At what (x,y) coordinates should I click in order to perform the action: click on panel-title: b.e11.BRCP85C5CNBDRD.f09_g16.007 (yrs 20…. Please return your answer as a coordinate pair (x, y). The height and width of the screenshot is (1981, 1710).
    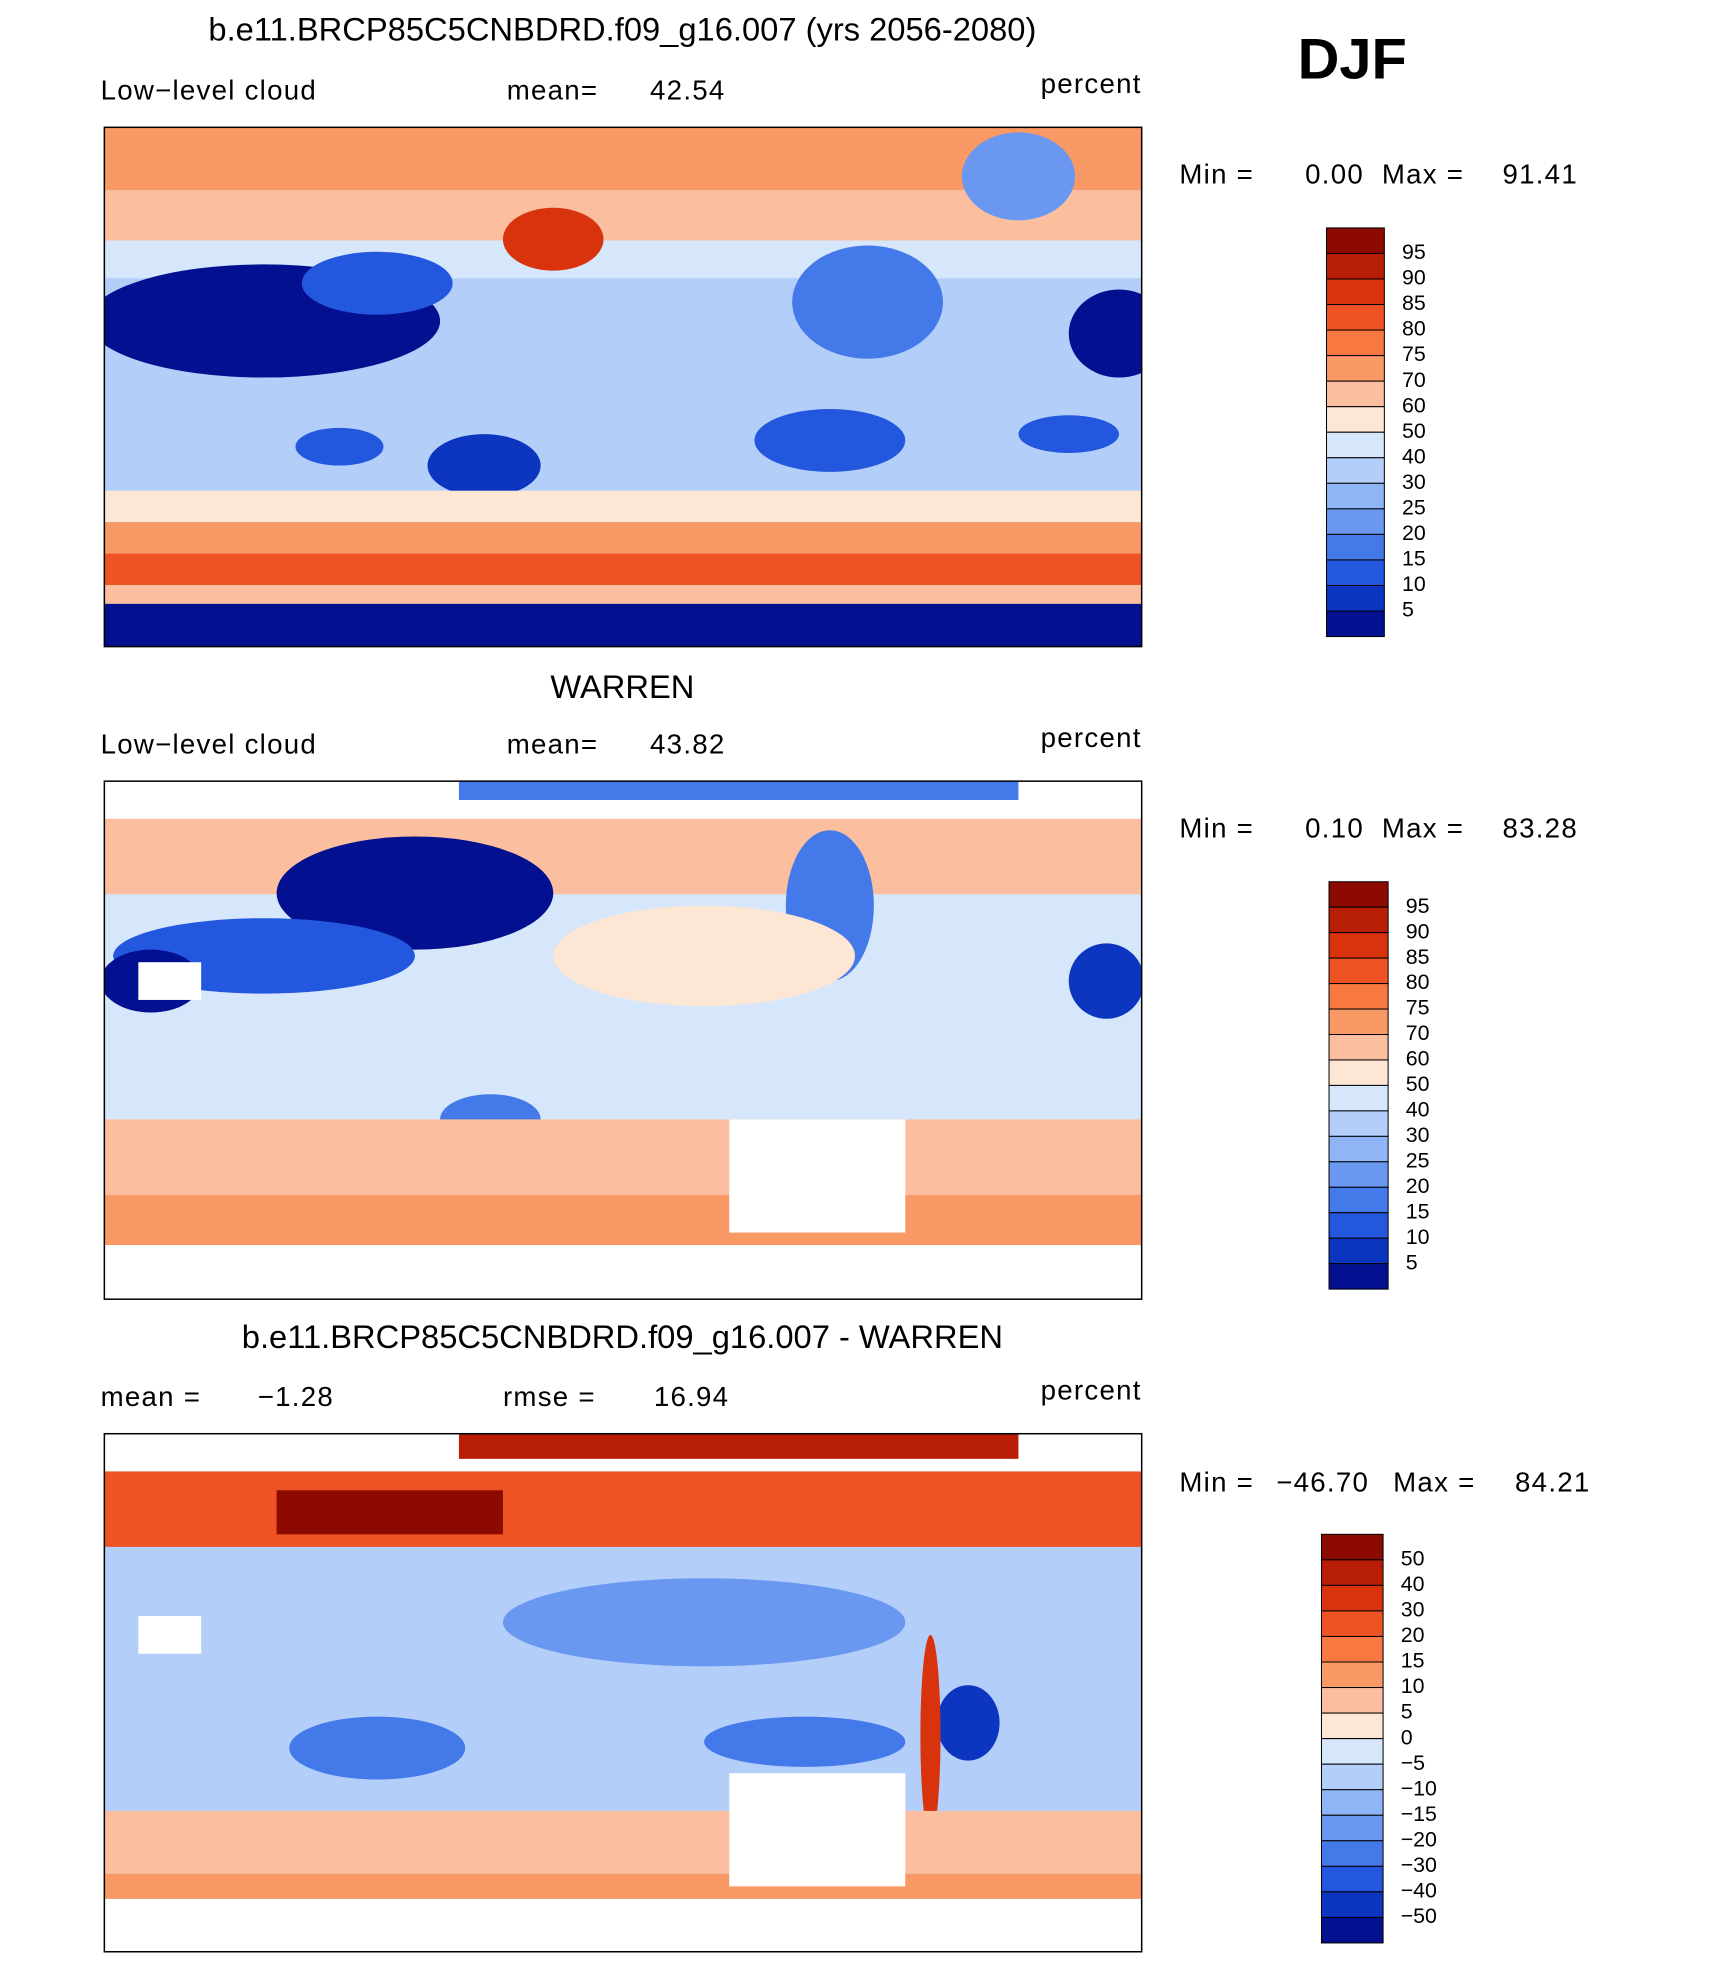
    Looking at the image, I should click on (622, 28).